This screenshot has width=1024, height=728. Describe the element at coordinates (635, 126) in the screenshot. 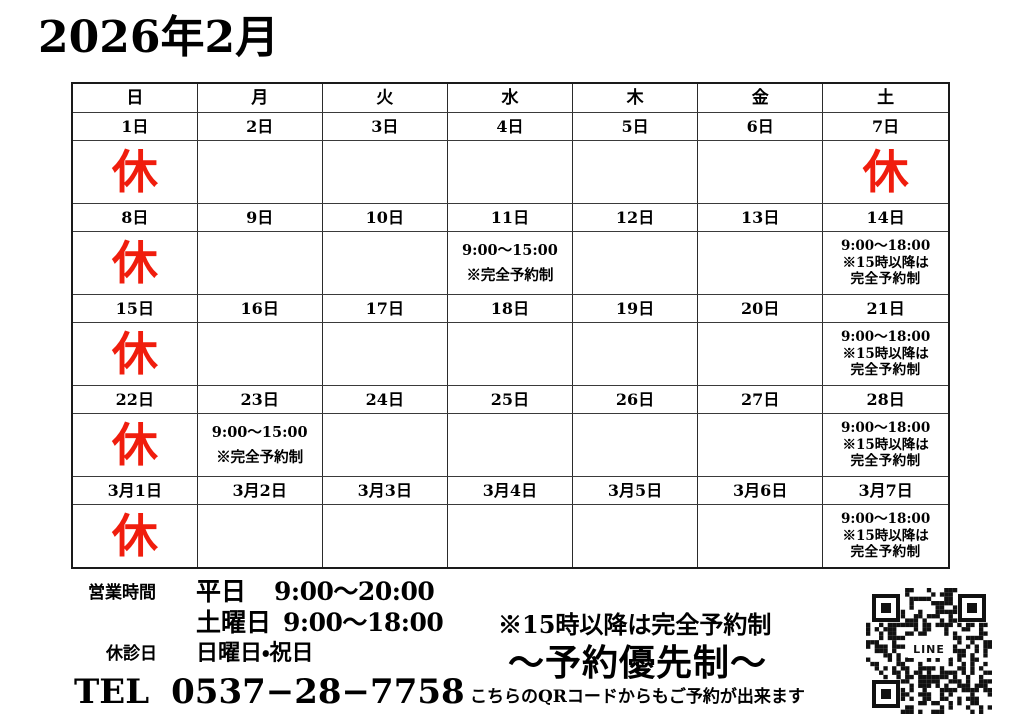

I see `calendar-date-cell: 5日` at that location.